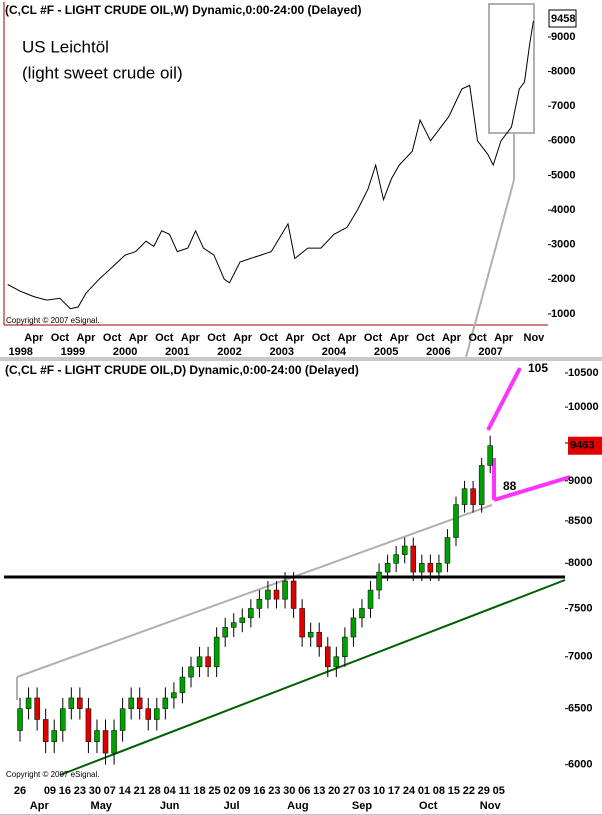 The width and height of the screenshot is (602, 815). Describe the element at coordinates (535, 338) in the screenshot. I see `x-tick-label: Nov` at that location.